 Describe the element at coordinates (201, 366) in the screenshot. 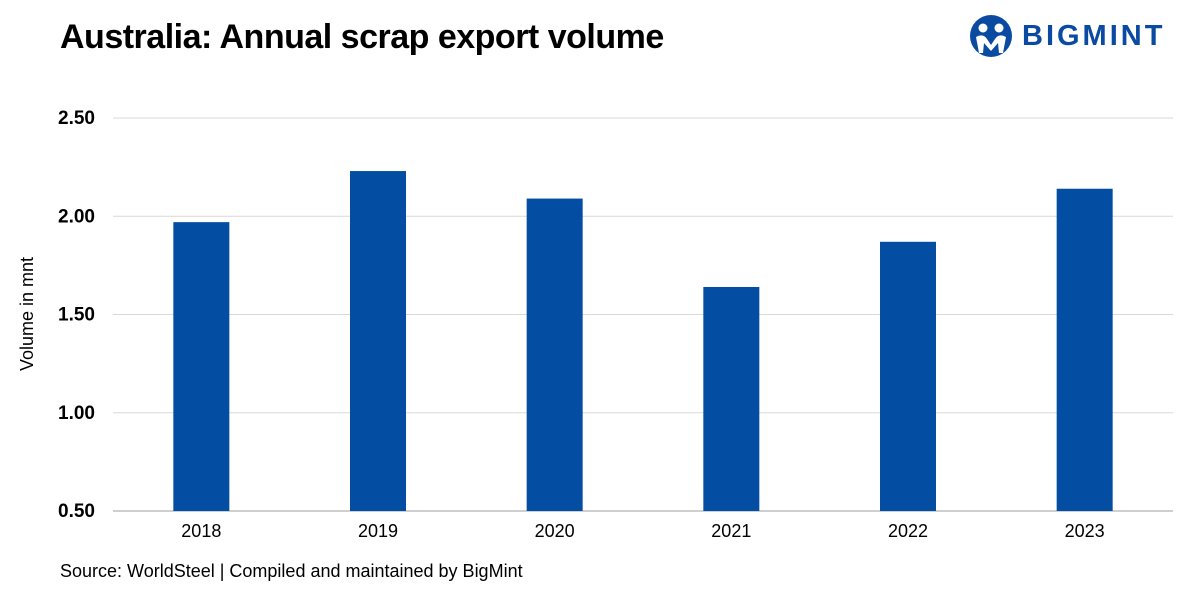

I see `bar-2018` at that location.